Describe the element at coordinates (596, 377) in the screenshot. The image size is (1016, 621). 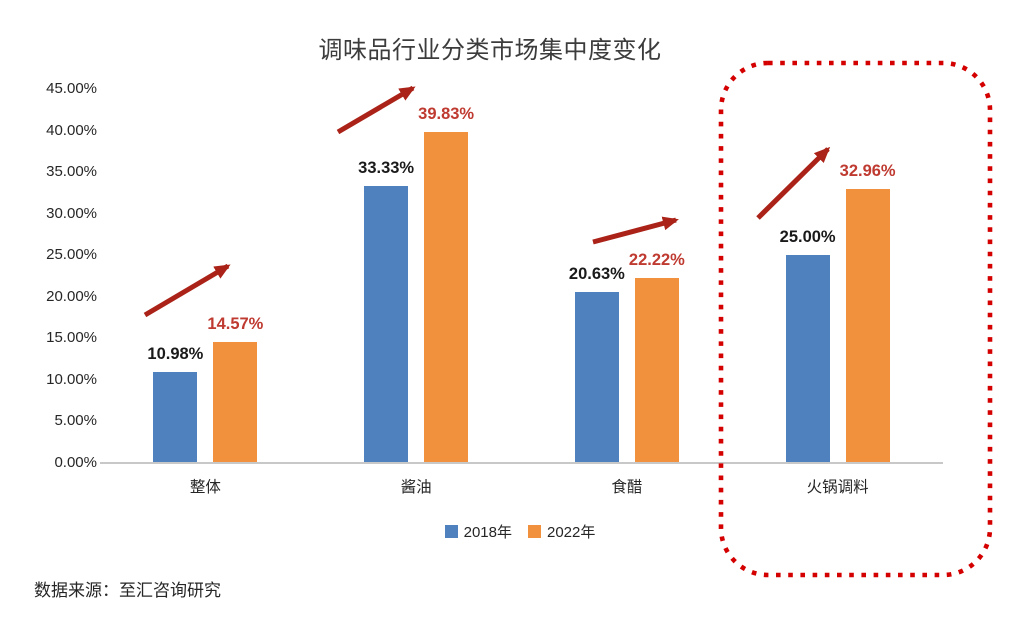
I see `bar-2018年-食醋` at that location.